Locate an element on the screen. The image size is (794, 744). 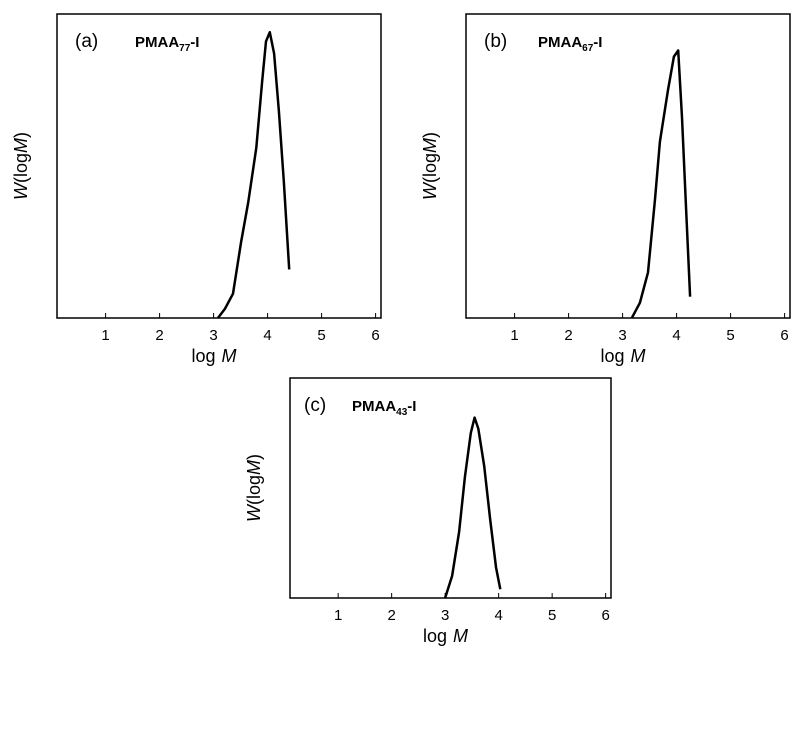
panel-label-text: (c) is located at coordinates (315, 405).